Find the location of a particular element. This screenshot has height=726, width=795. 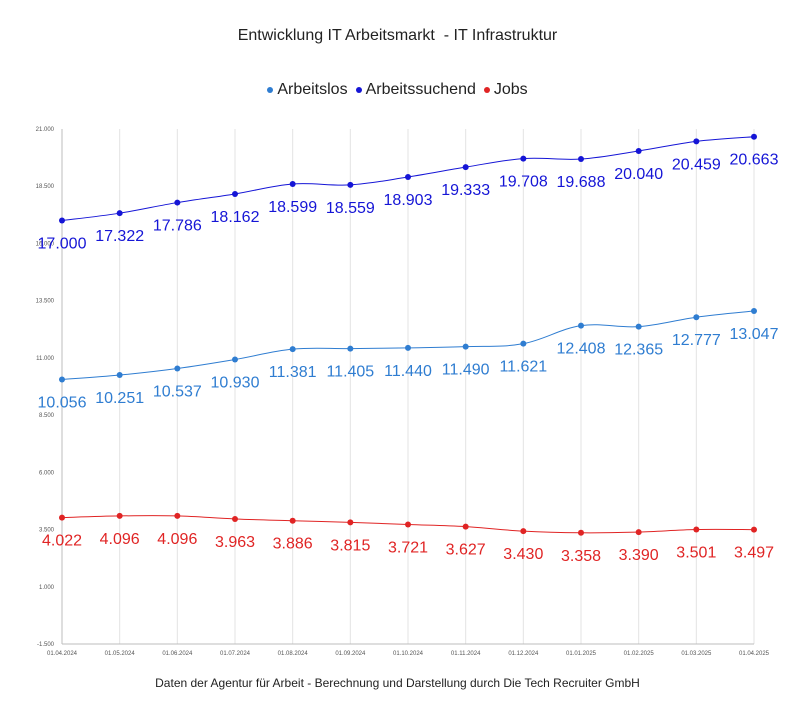

y-tick-label: 11.000 is located at coordinates (45, 359).